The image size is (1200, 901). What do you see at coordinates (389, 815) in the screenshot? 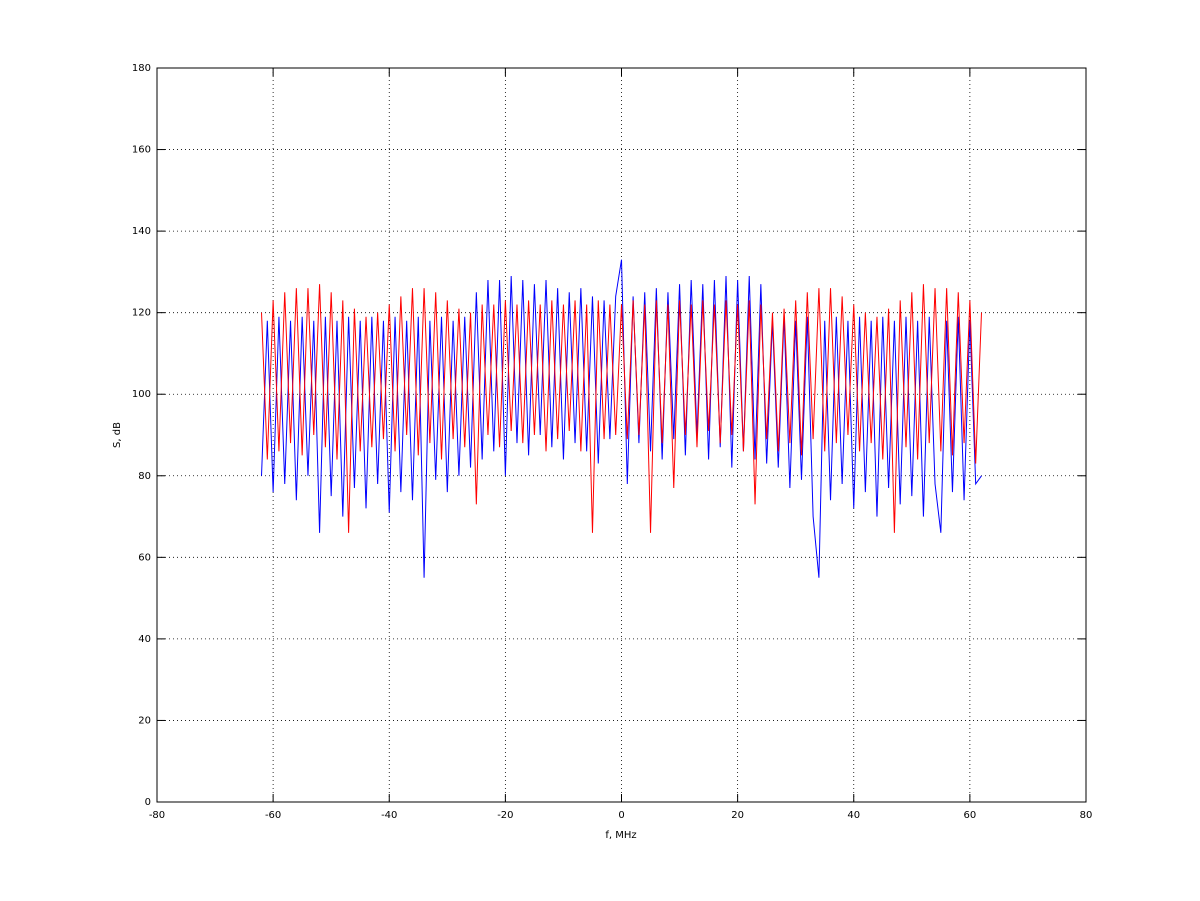
I see `x-tick-label: -40` at bounding box center [389, 815].